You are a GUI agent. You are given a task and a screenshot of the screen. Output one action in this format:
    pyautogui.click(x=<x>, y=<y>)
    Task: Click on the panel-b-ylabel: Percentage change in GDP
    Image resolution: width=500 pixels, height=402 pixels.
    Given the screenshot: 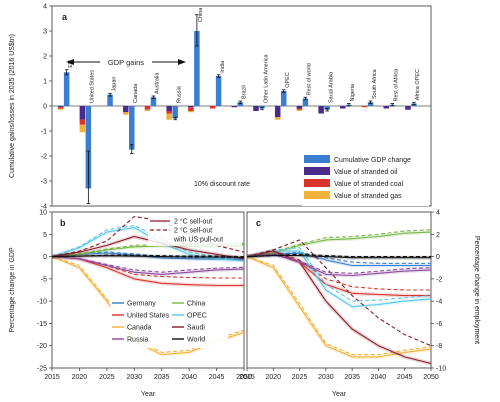 What is the action you would take?
    pyautogui.click(x=12, y=290)
    